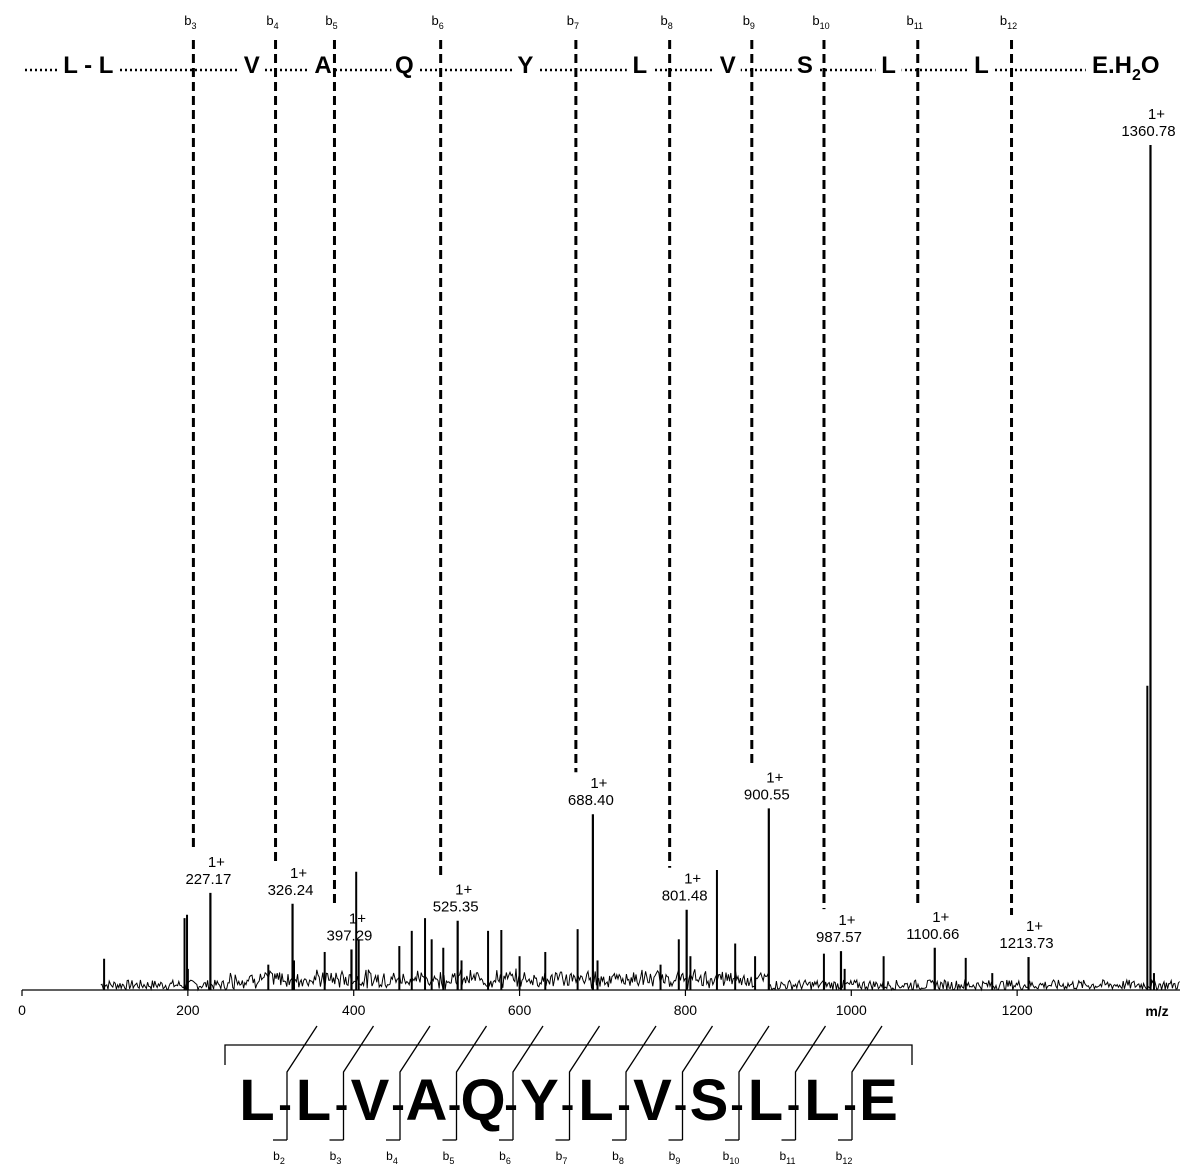 The height and width of the screenshot is (1167, 1181). Describe the element at coordinates (591, 800) in the screenshot. I see `peak-mz-label: 688.40` at that location.